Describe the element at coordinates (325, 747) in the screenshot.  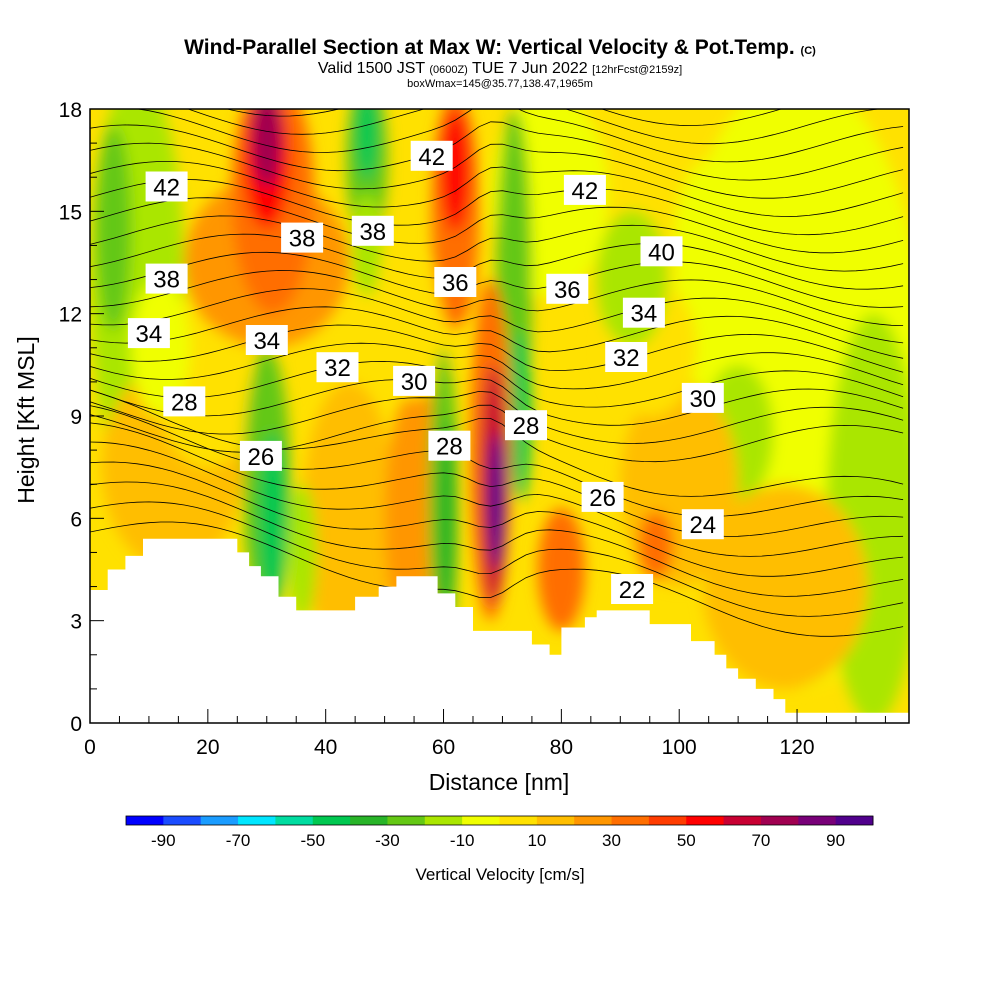
I see `x-tick-label: 40` at that location.